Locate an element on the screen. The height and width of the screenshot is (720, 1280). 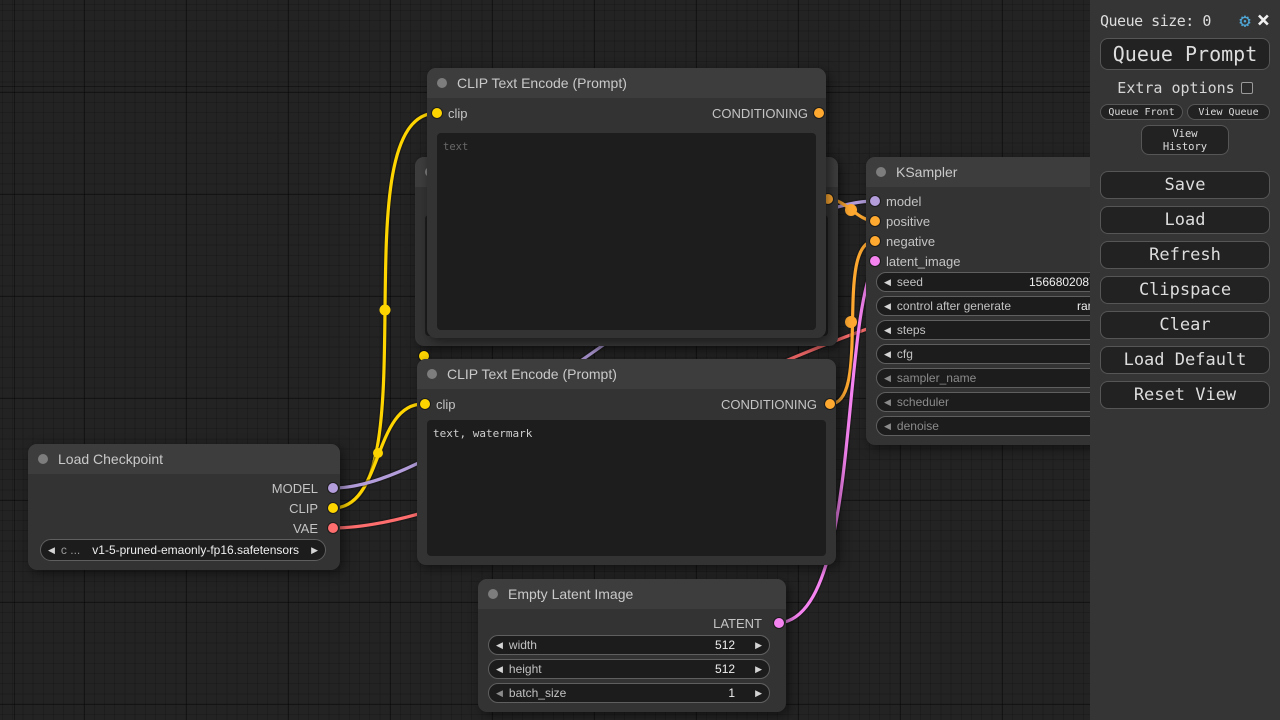
widget-height: ◀ height 512 ▶ is located at coordinates (629, 669).